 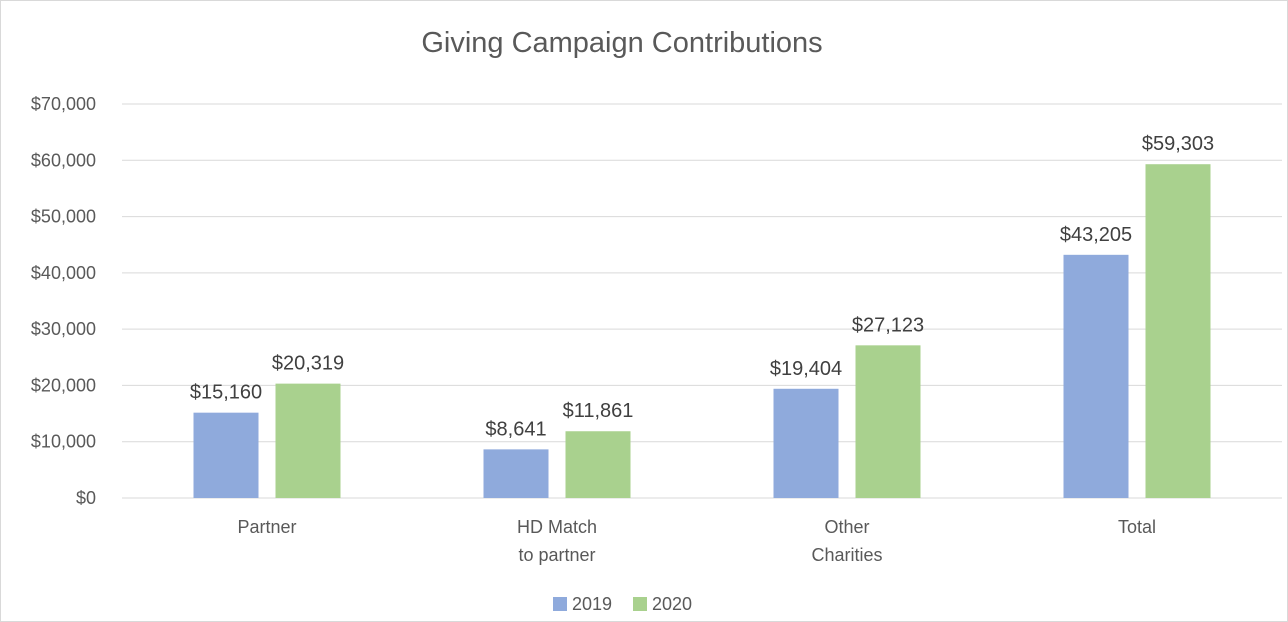 I want to click on legend-swatch-2019, so click(x=560, y=604).